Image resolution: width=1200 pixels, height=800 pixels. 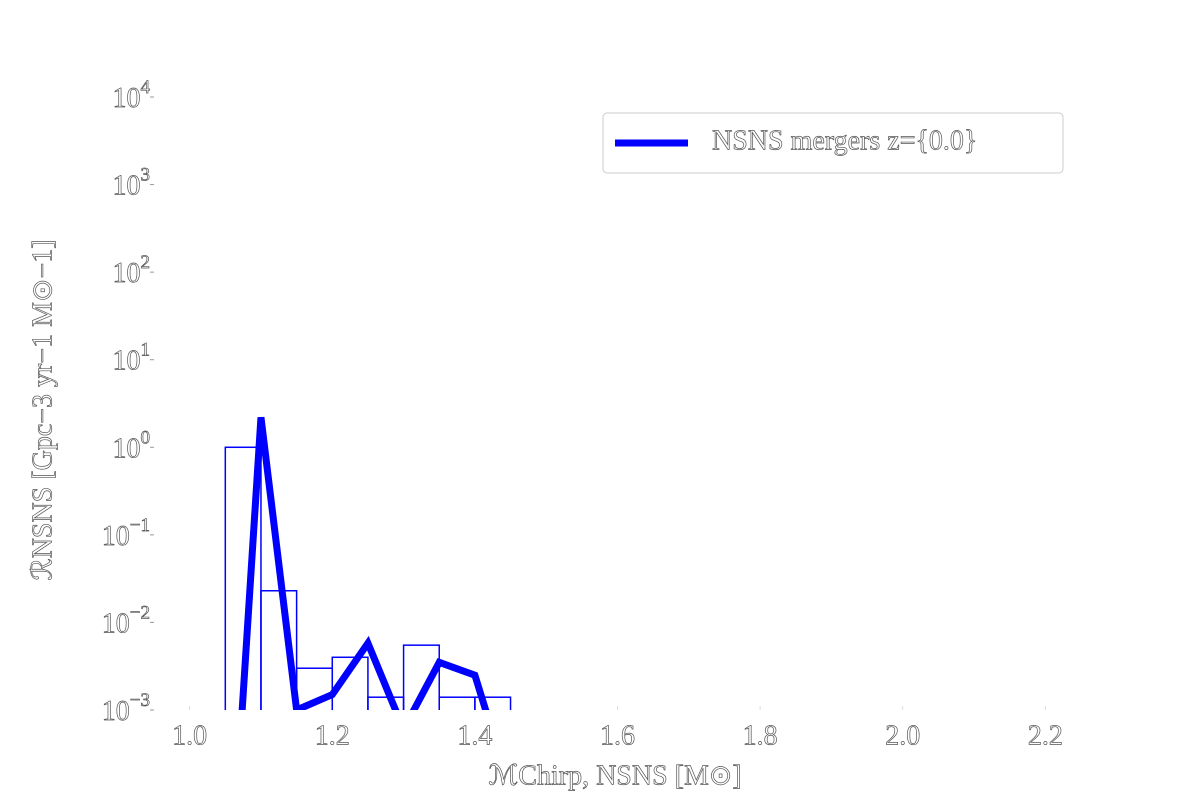 I want to click on x-tick-label: 2.0, so click(x=902, y=735).